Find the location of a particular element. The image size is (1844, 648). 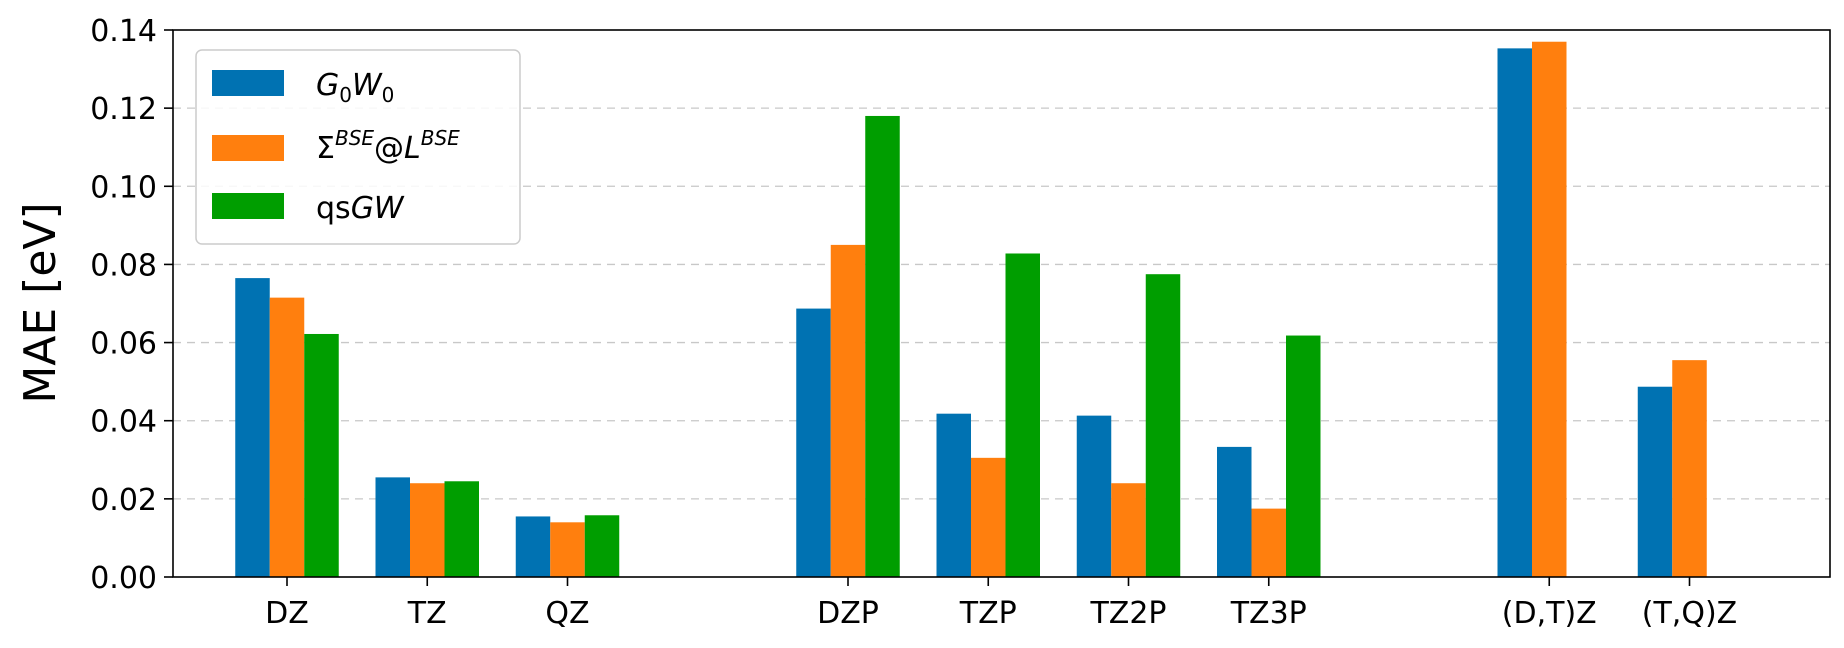

y-tick-label: 0.06 is located at coordinates (123, 344).